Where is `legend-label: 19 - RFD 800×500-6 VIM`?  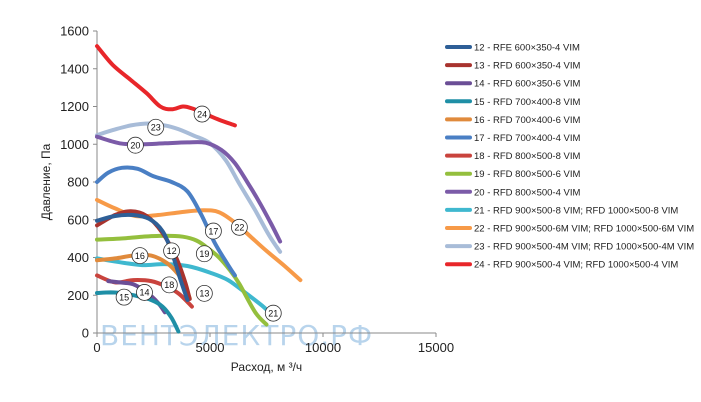 legend-label: 19 - RFD 800×500-6 VIM is located at coordinates (527, 174).